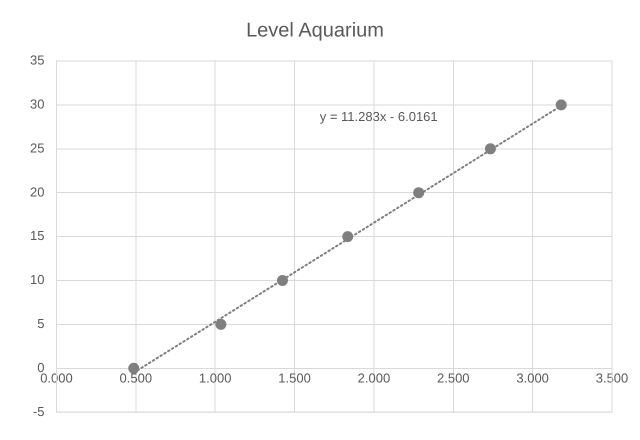 The height and width of the screenshot is (440, 640). What do you see at coordinates (37, 192) in the screenshot?
I see `y-tick-label: 20` at bounding box center [37, 192].